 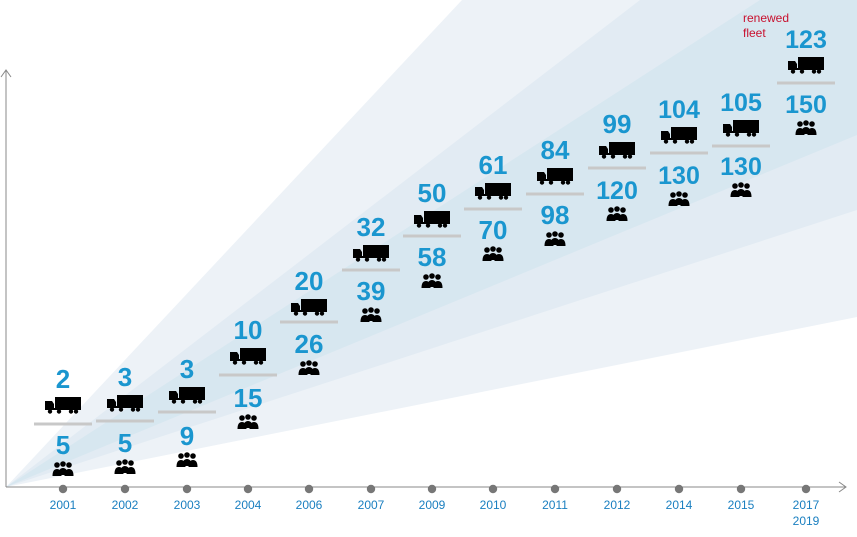 What do you see at coordinates (555, 150) in the screenshot?
I see `truck-count-label: 84` at bounding box center [555, 150].